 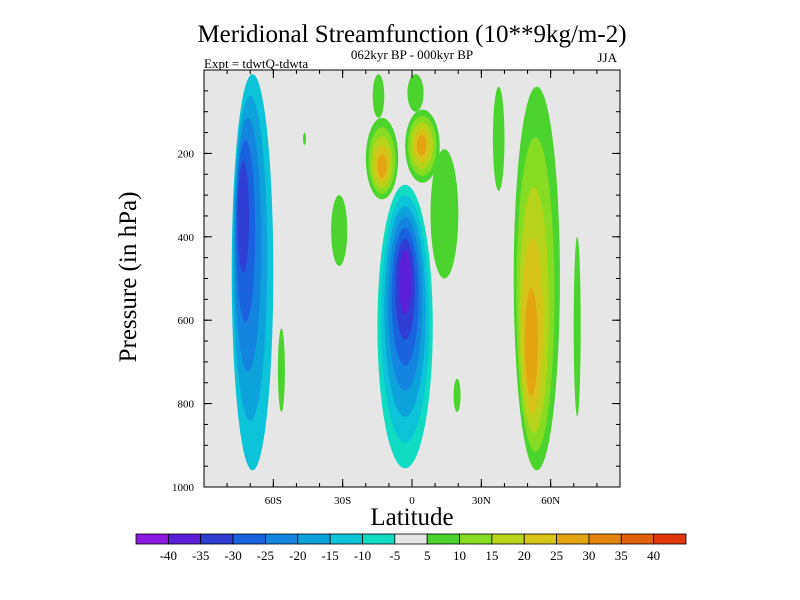 I want to click on x-tick-label: 60S, so click(x=273, y=501).